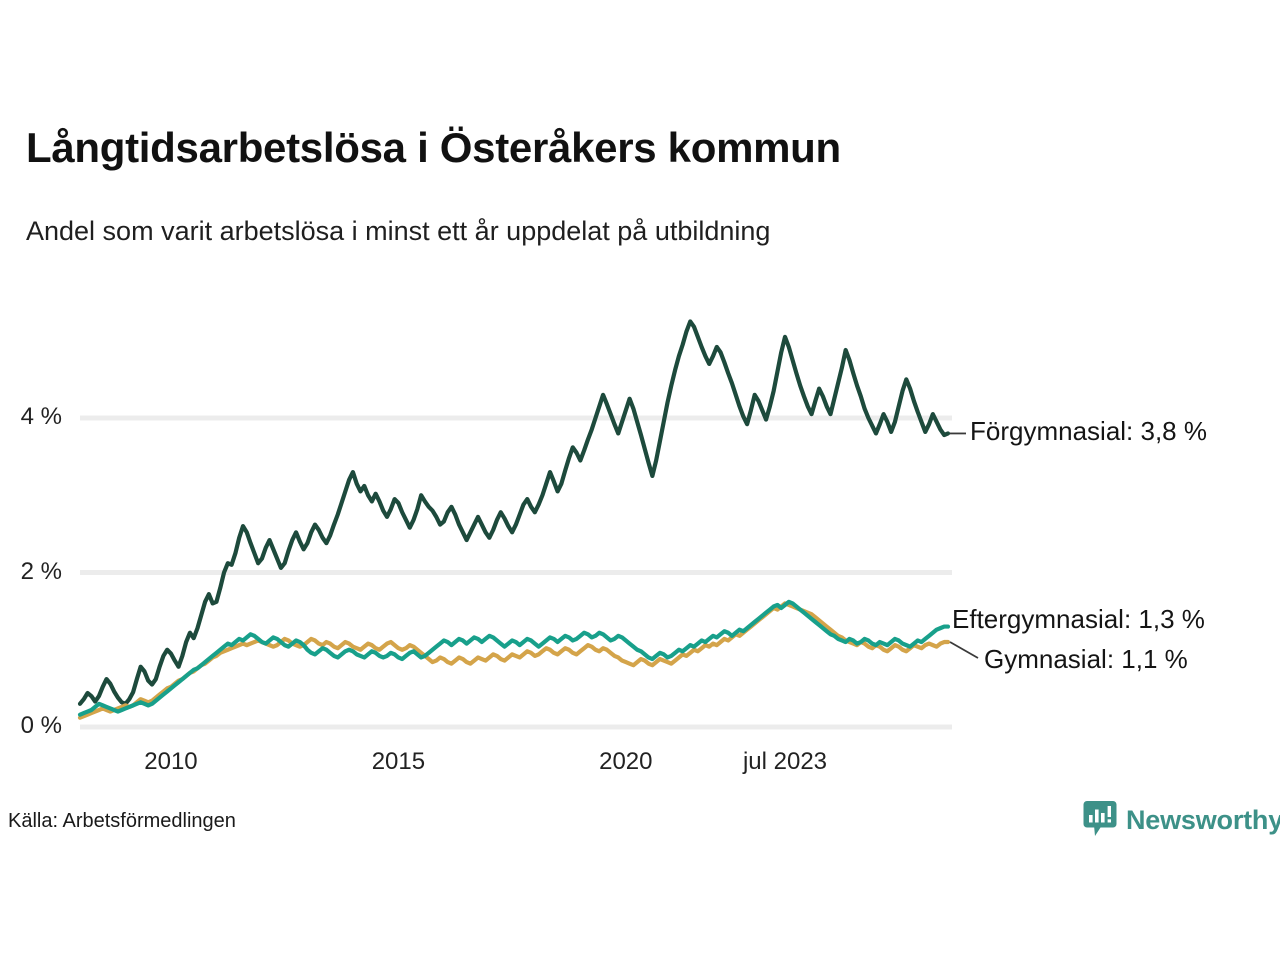 The width and height of the screenshot is (1280, 960). Describe the element at coordinates (41, 571) in the screenshot. I see `y-axis-tick-1: 2 %` at that location.